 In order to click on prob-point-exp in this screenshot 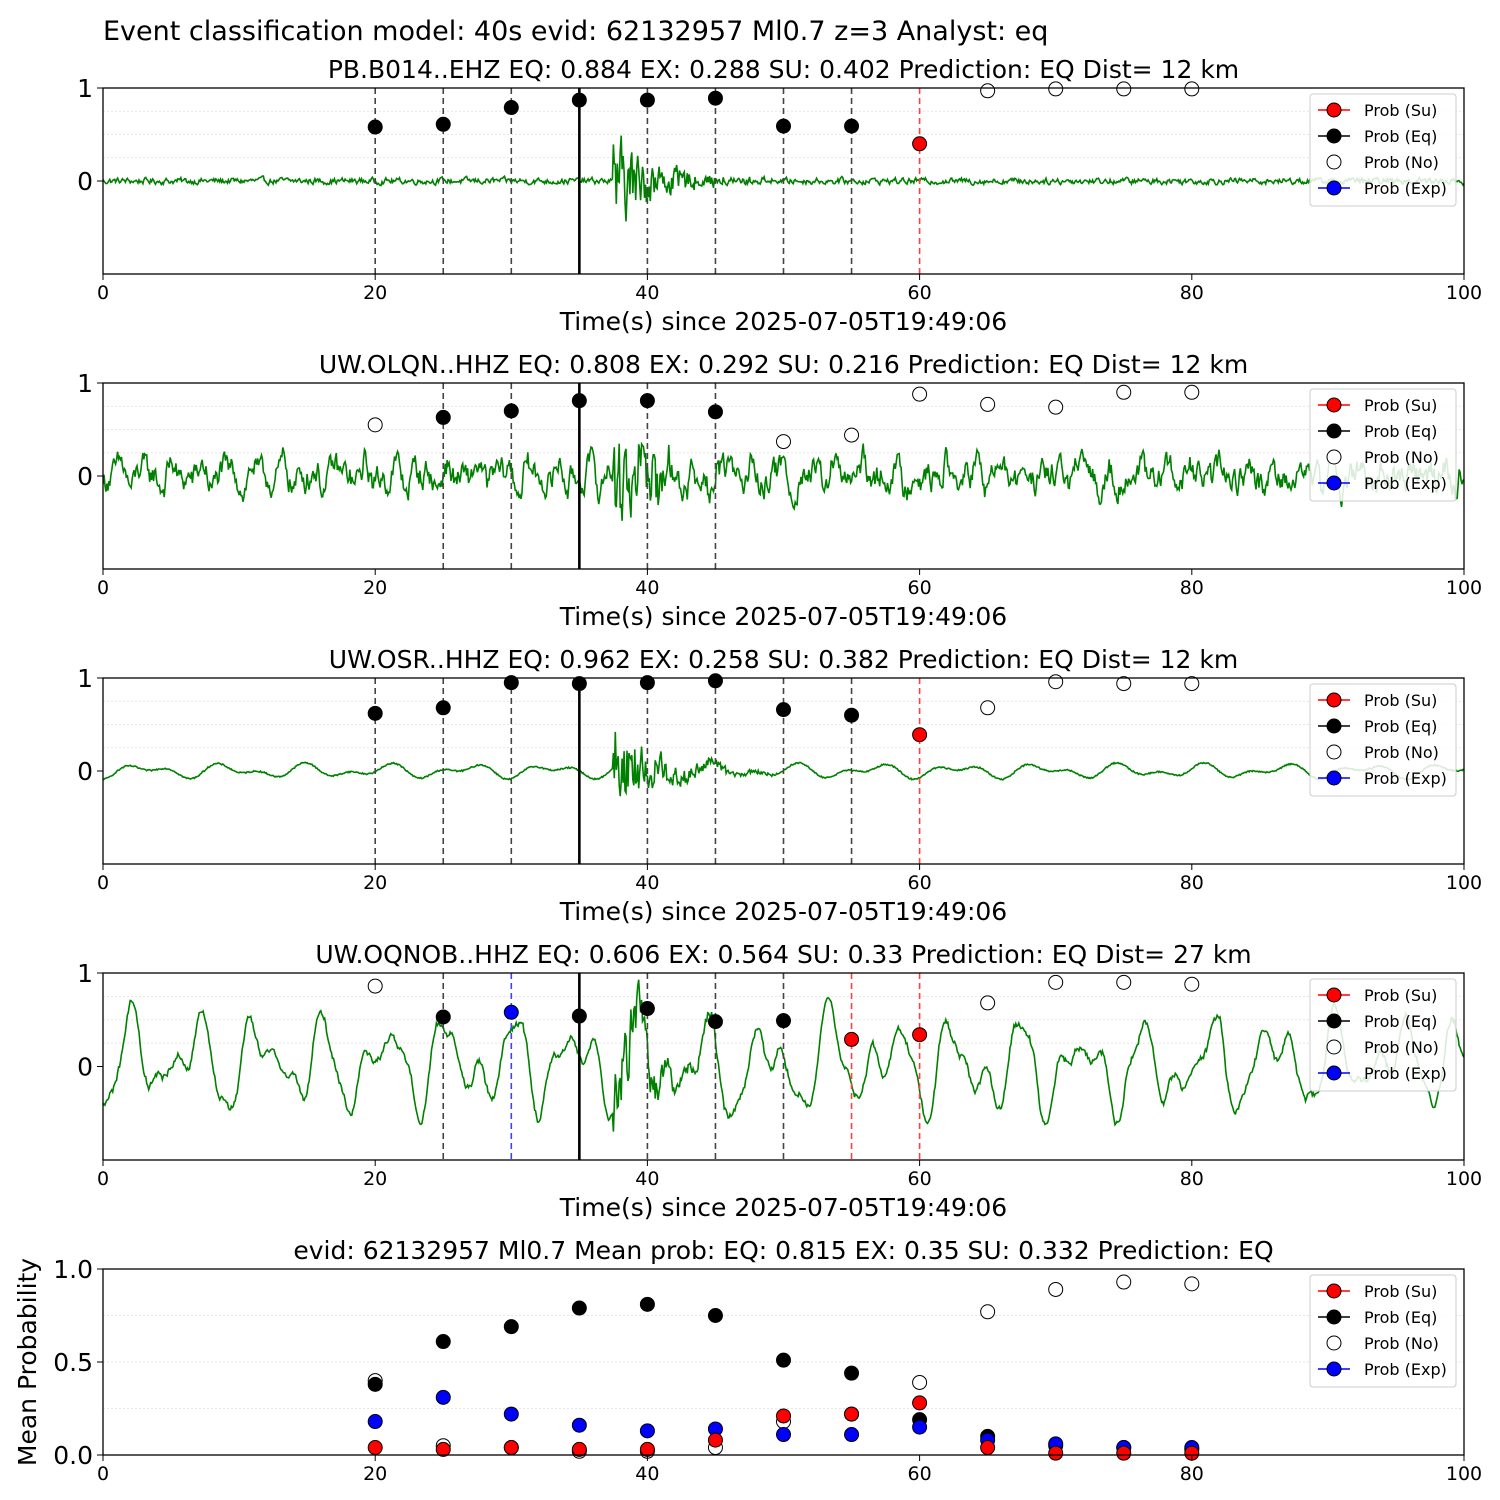, I will do `click(511, 1012)`.